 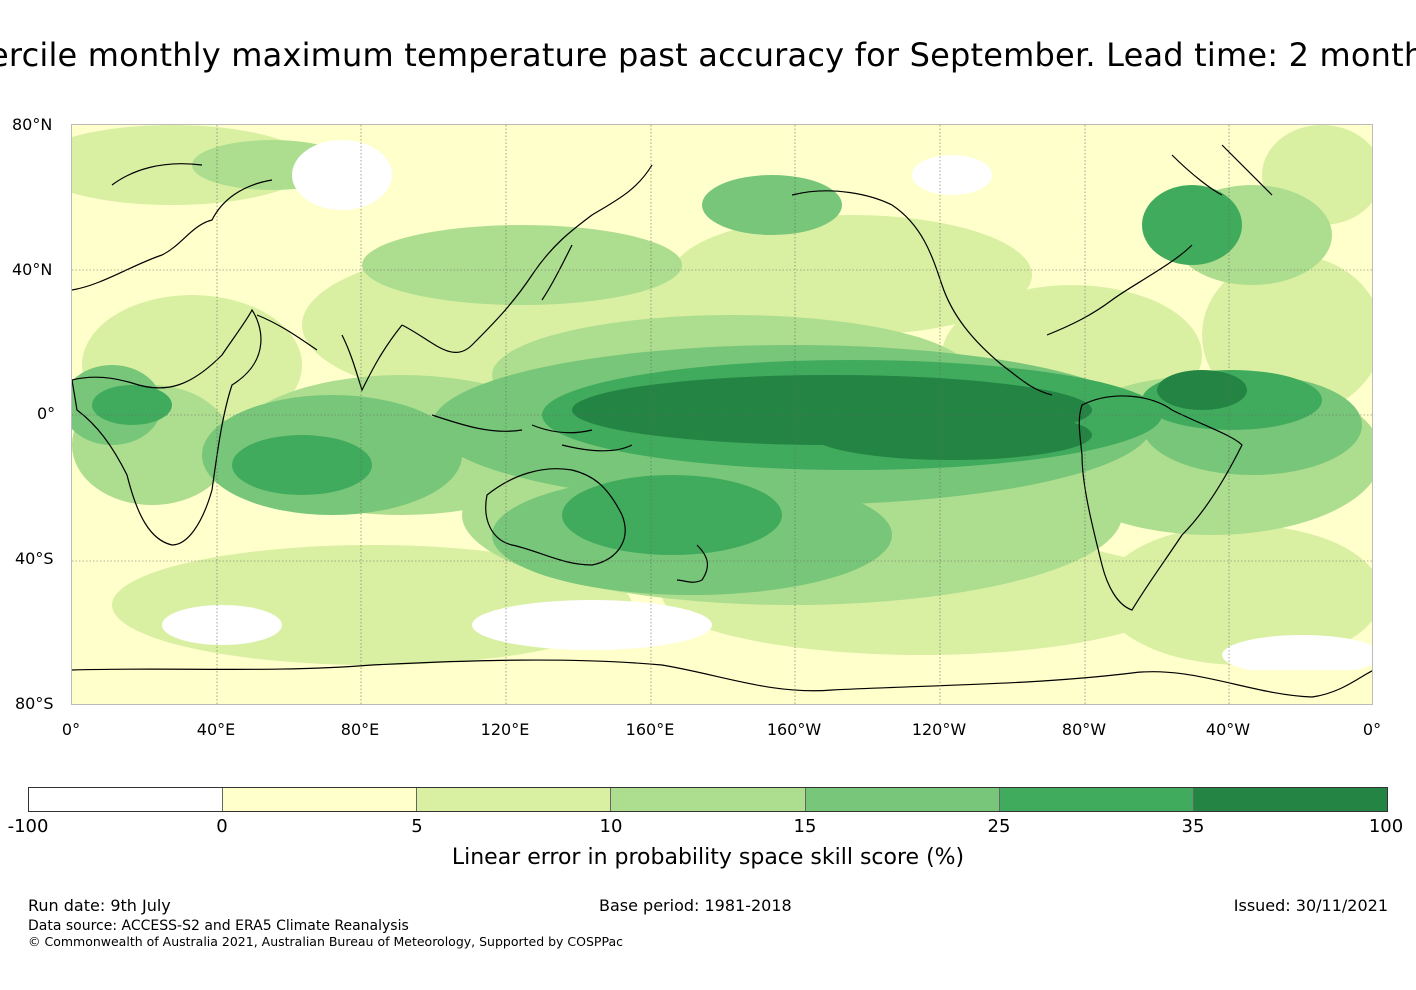 I want to click on lon-label-160e: 160°E, so click(x=650, y=729).